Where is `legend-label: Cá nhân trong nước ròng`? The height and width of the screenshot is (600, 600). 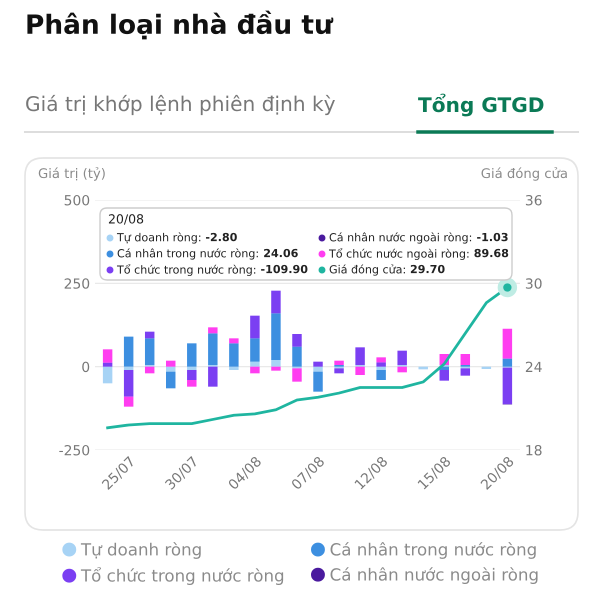 legend-label: Cá nhân trong nước ròng is located at coordinates (433, 550).